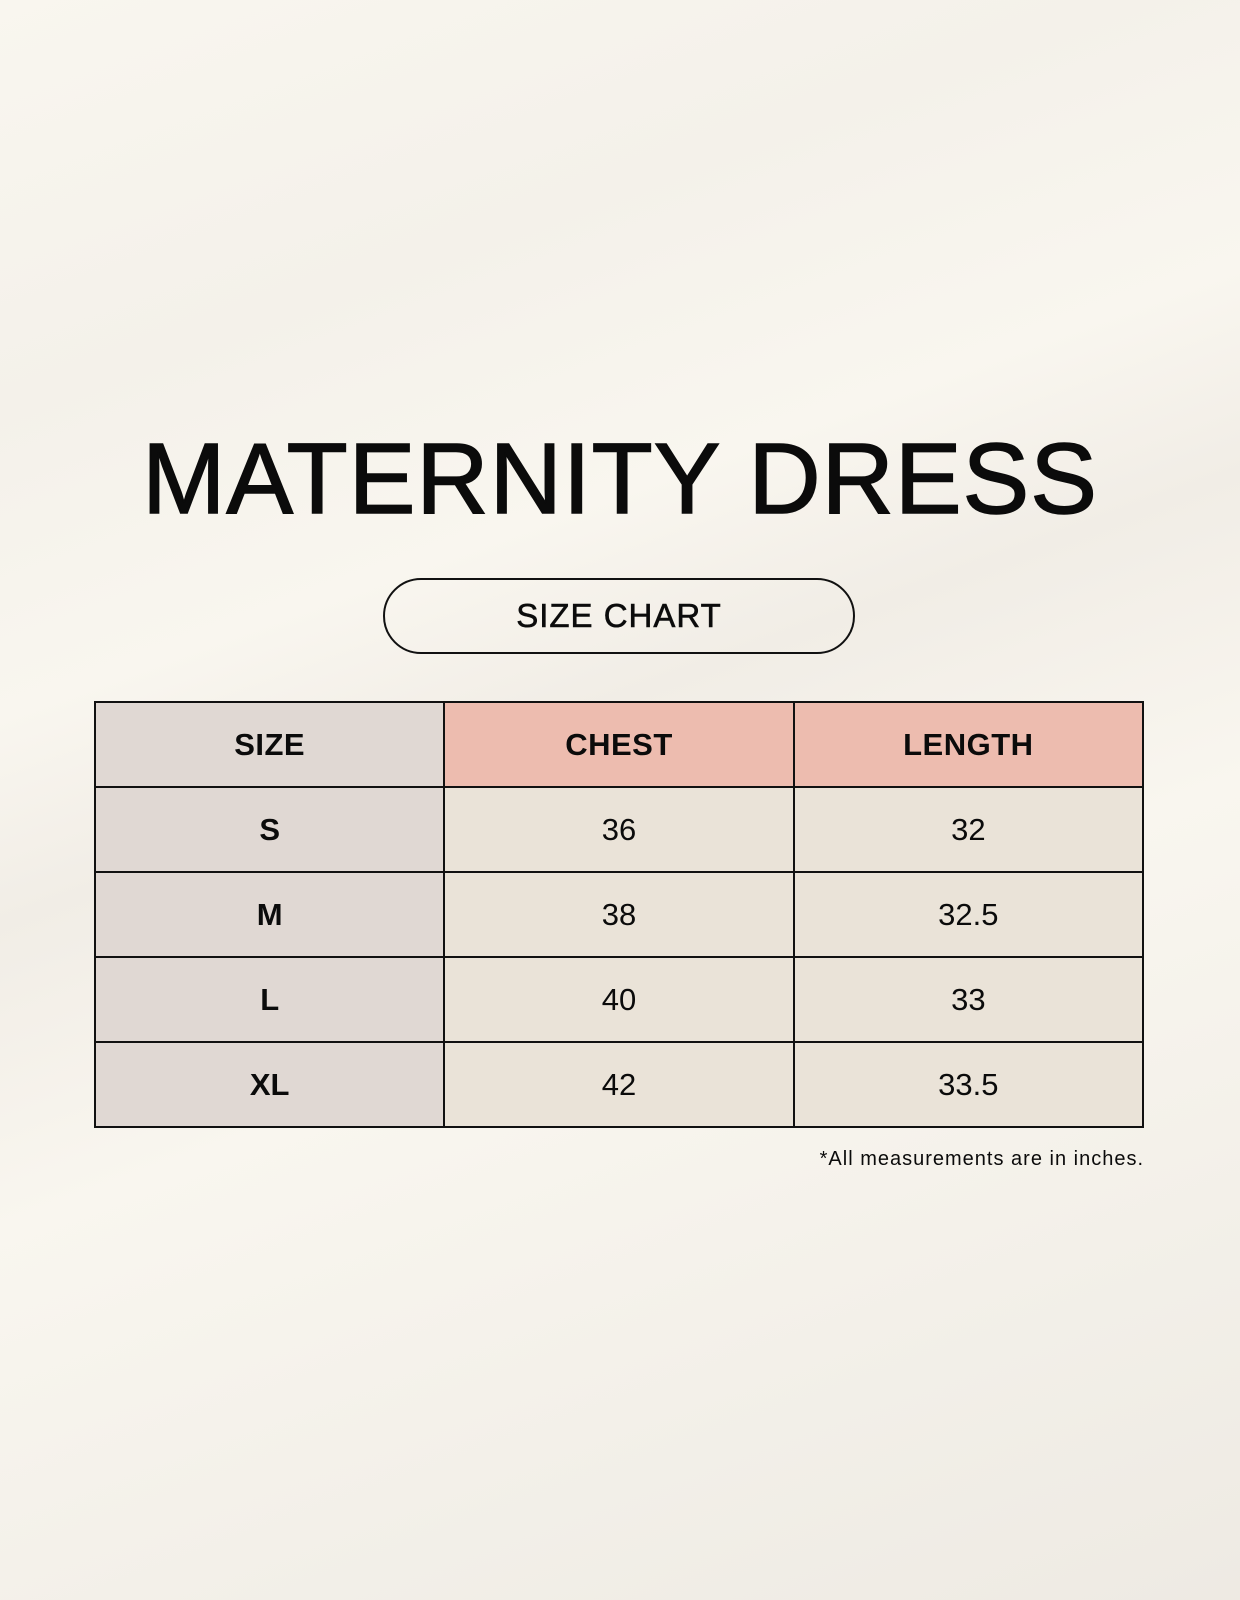  What do you see at coordinates (981, 1159) in the screenshot?
I see `footnote: *All measurements are in inches.` at bounding box center [981, 1159].